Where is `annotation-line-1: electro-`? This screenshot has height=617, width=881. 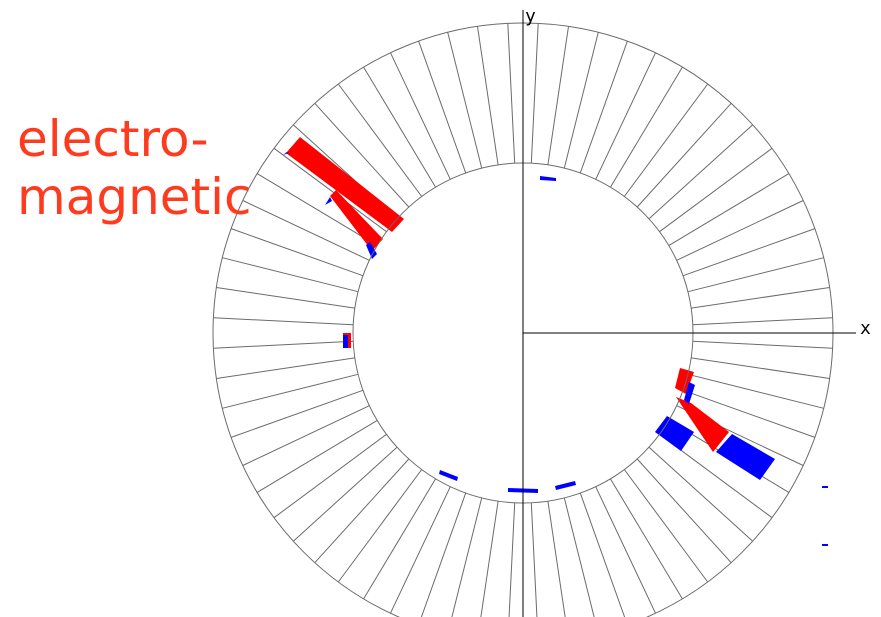 annotation-line-1: electro- is located at coordinates (113, 139).